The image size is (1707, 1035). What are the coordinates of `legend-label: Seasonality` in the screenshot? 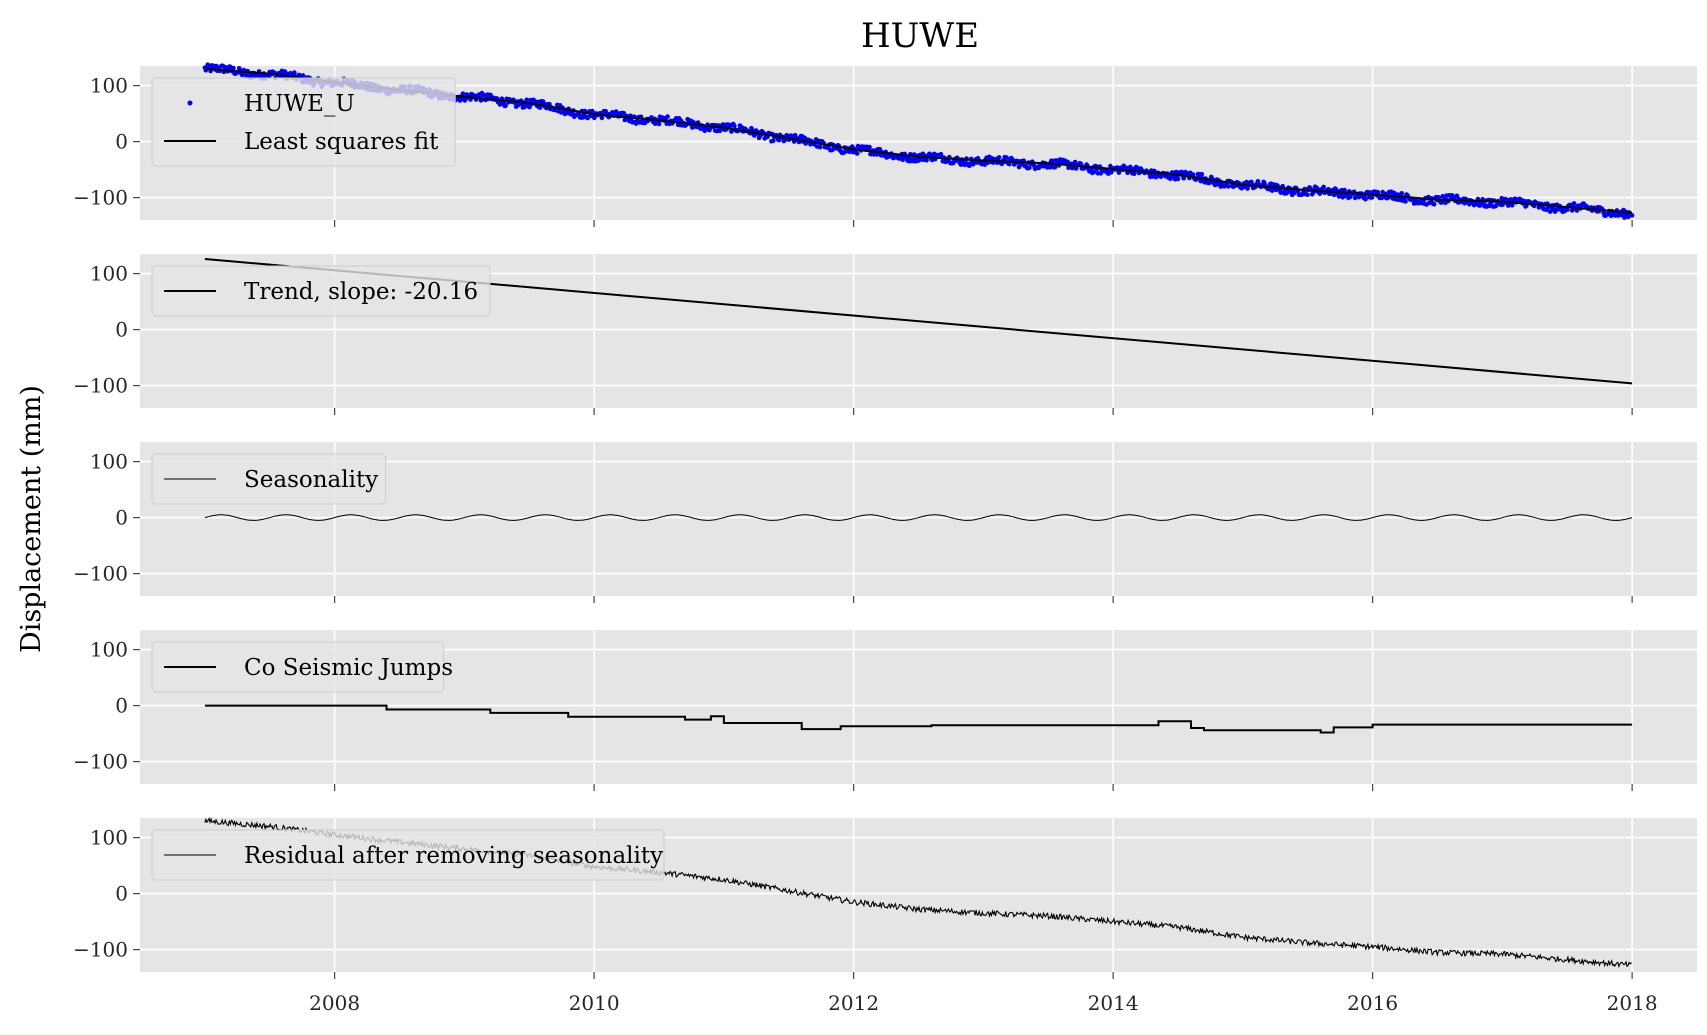 It's located at (311, 480).